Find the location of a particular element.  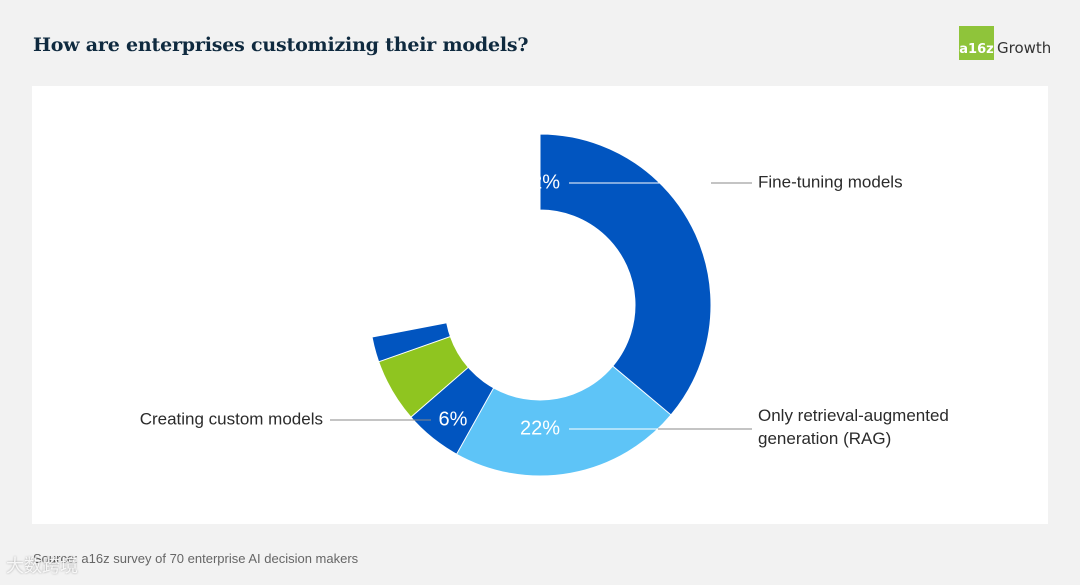

a16z-logo-mark: a16z is located at coordinates (976, 43).